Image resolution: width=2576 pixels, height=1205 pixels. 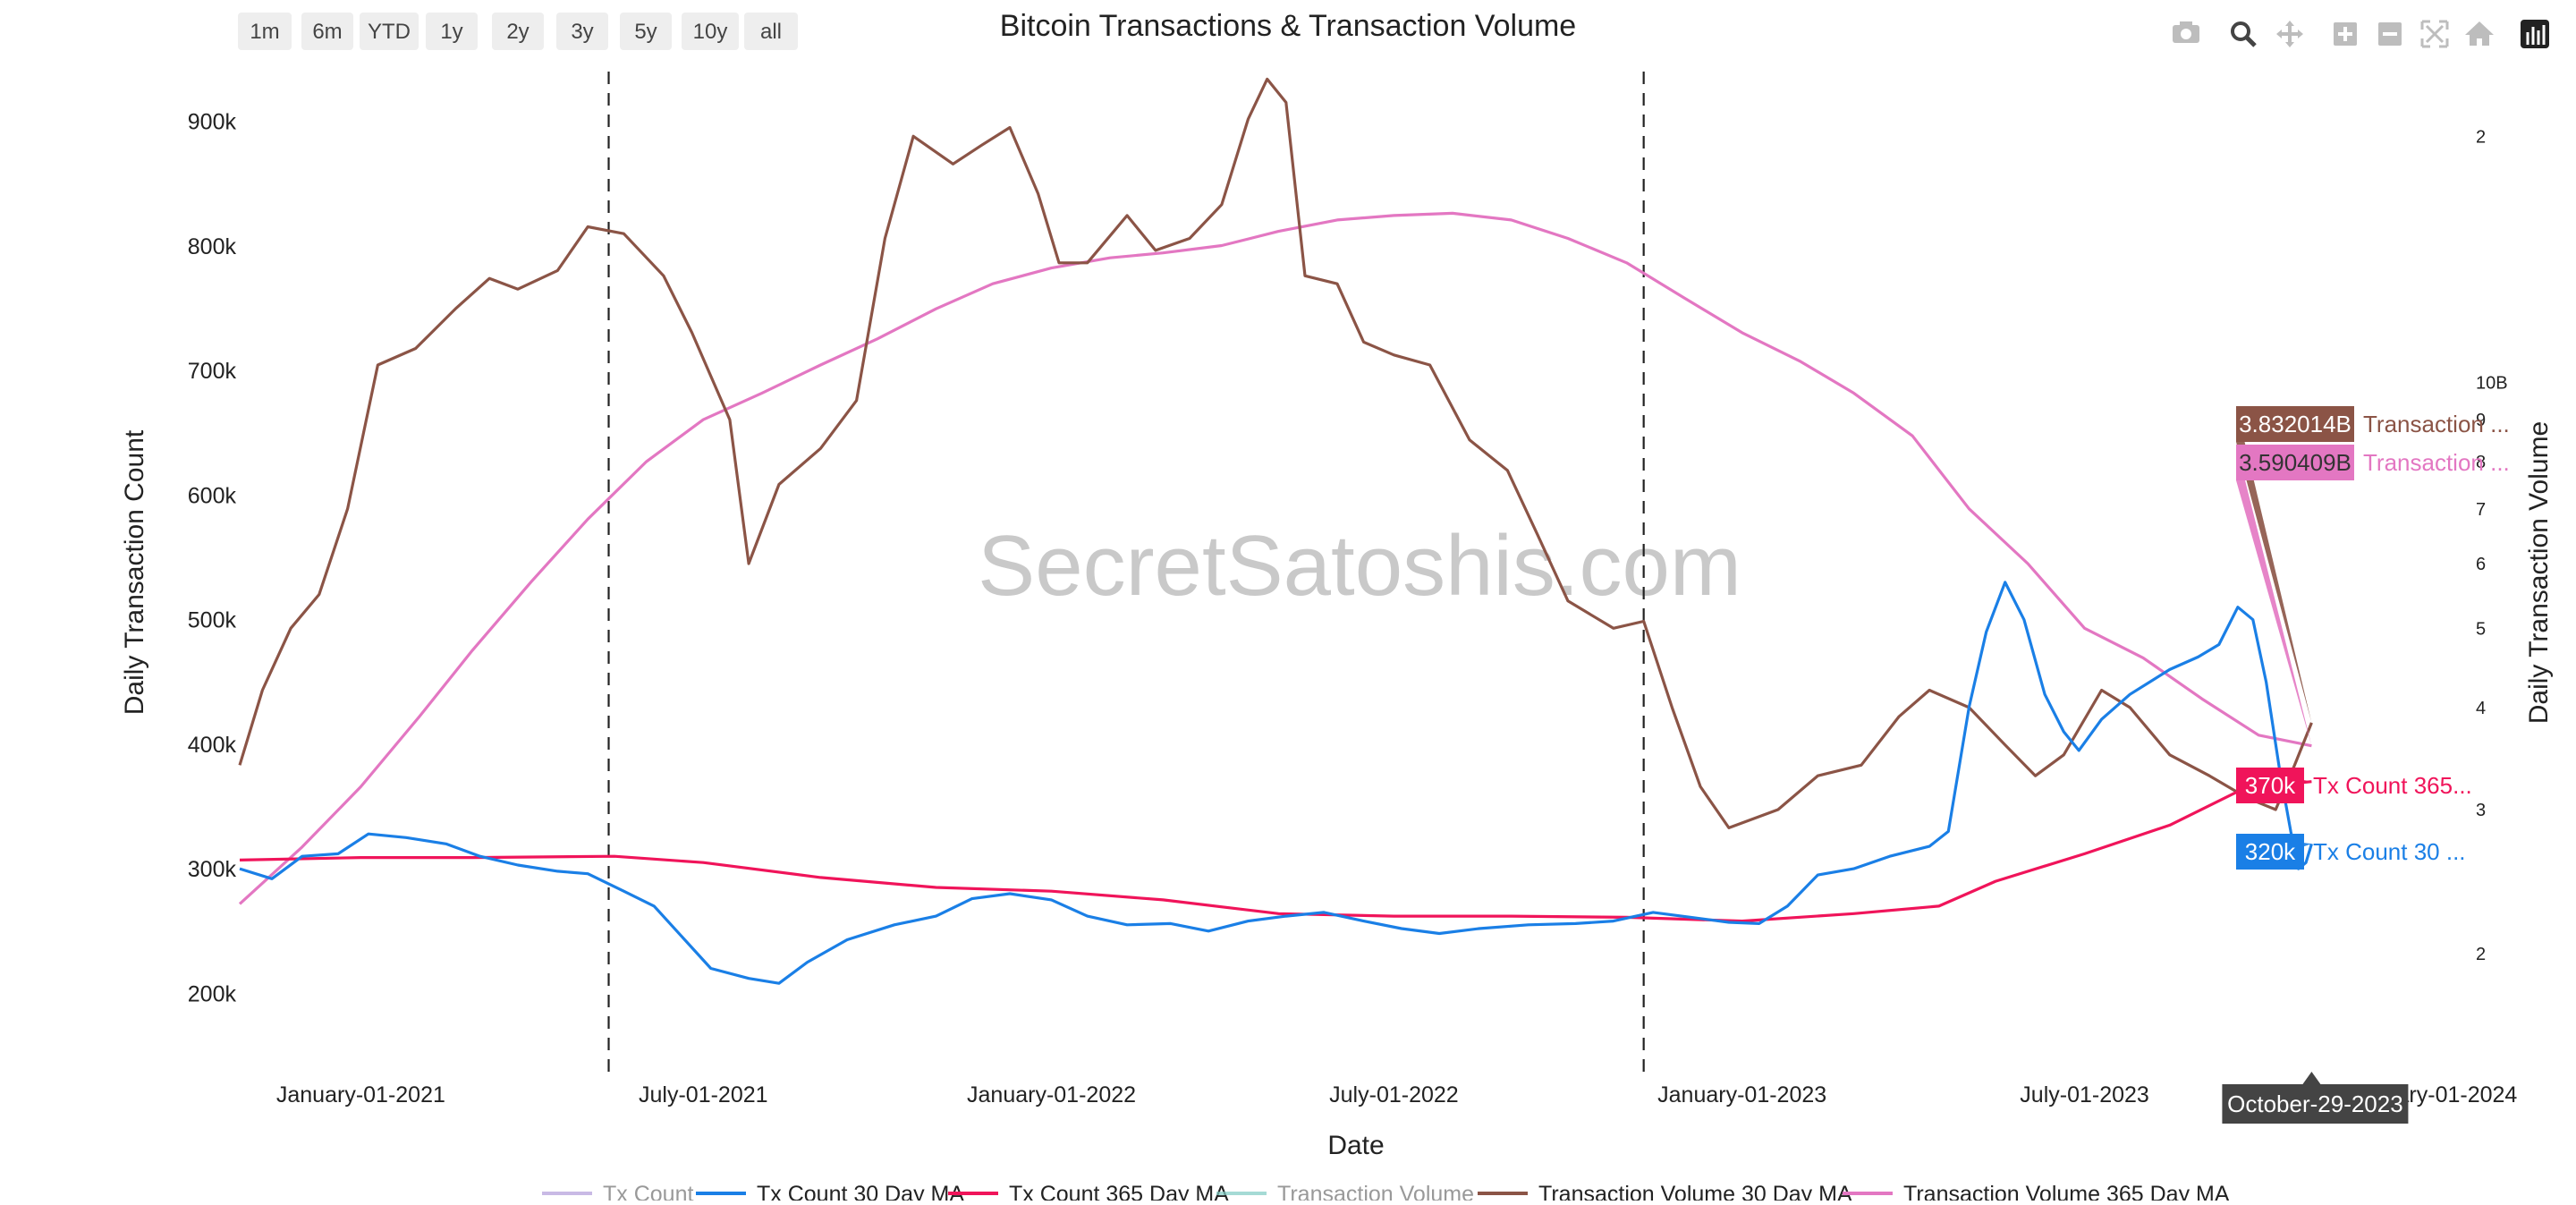 I want to click on zoom-out-icon, so click(x=2390, y=34).